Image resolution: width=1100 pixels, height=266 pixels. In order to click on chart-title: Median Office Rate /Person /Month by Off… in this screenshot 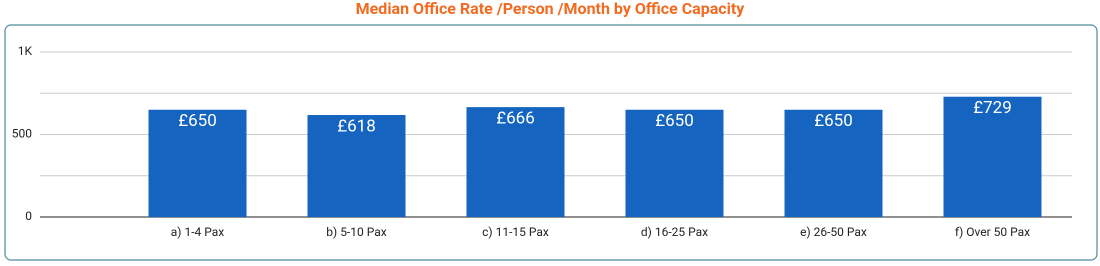, I will do `click(551, 9)`.